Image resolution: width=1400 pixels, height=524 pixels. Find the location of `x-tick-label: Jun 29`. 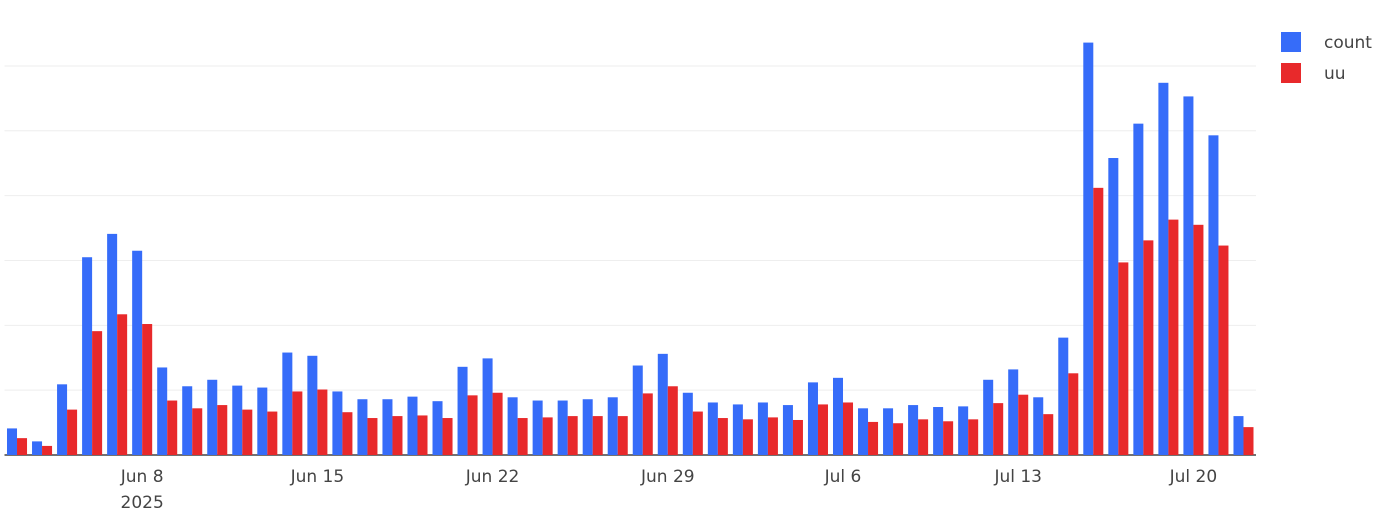

x-tick-label: Jun 29 is located at coordinates (667, 477).